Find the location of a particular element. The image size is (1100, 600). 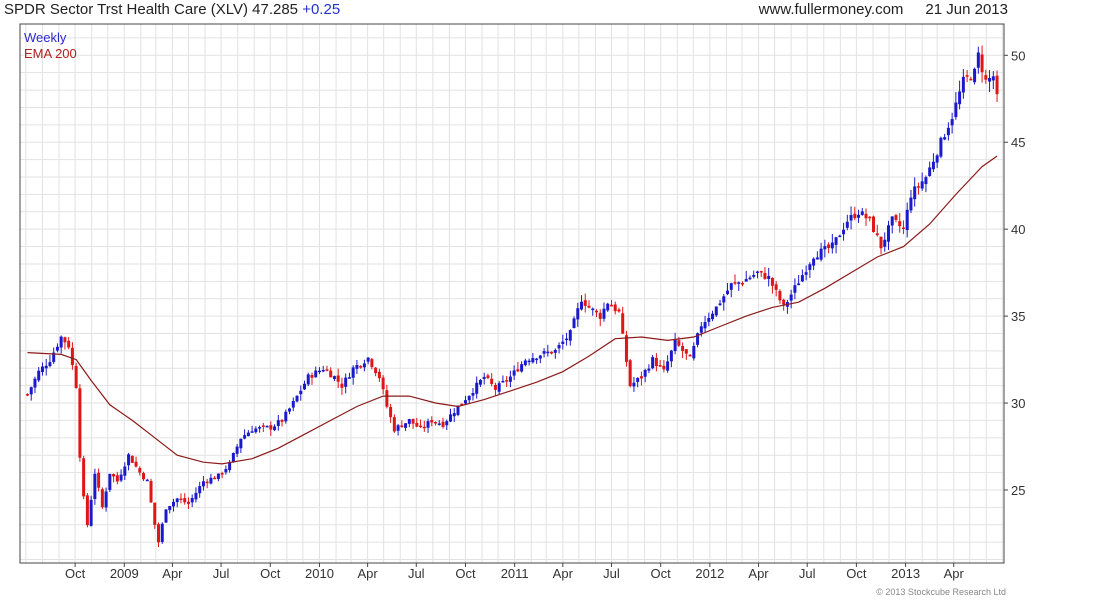

website-link: www.fullermoney.com is located at coordinates (831, 9).